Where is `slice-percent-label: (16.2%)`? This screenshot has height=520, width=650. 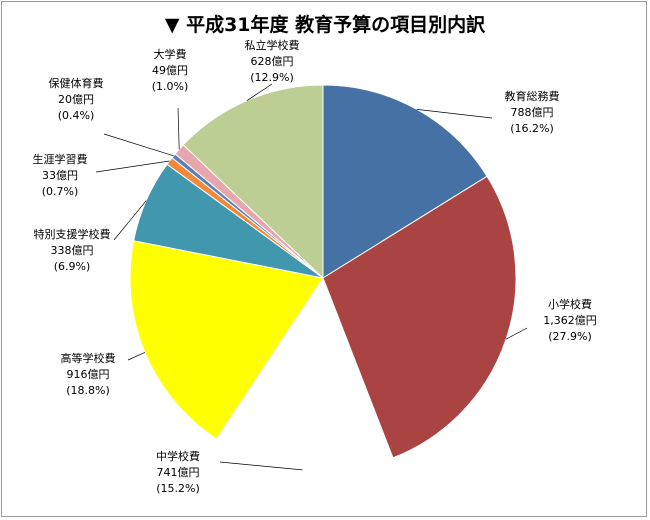 slice-percent-label: (16.2%) is located at coordinates (532, 128).